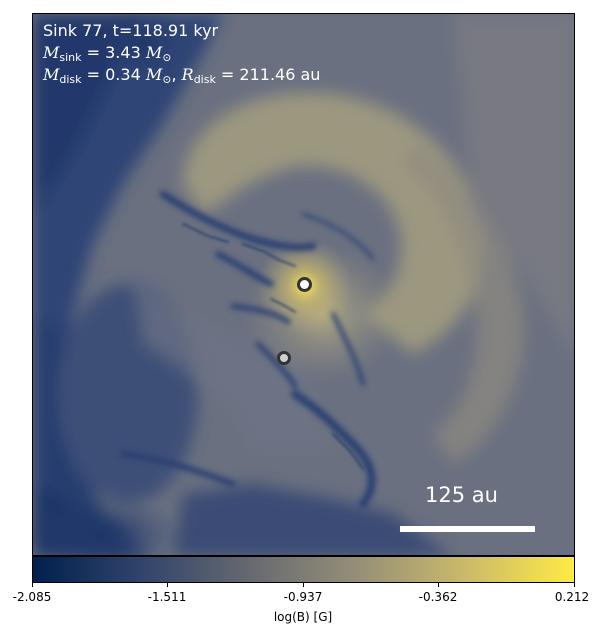 The width and height of the screenshot is (604, 636). I want to click on colorbar-tick-label: 0.212, so click(572, 597).